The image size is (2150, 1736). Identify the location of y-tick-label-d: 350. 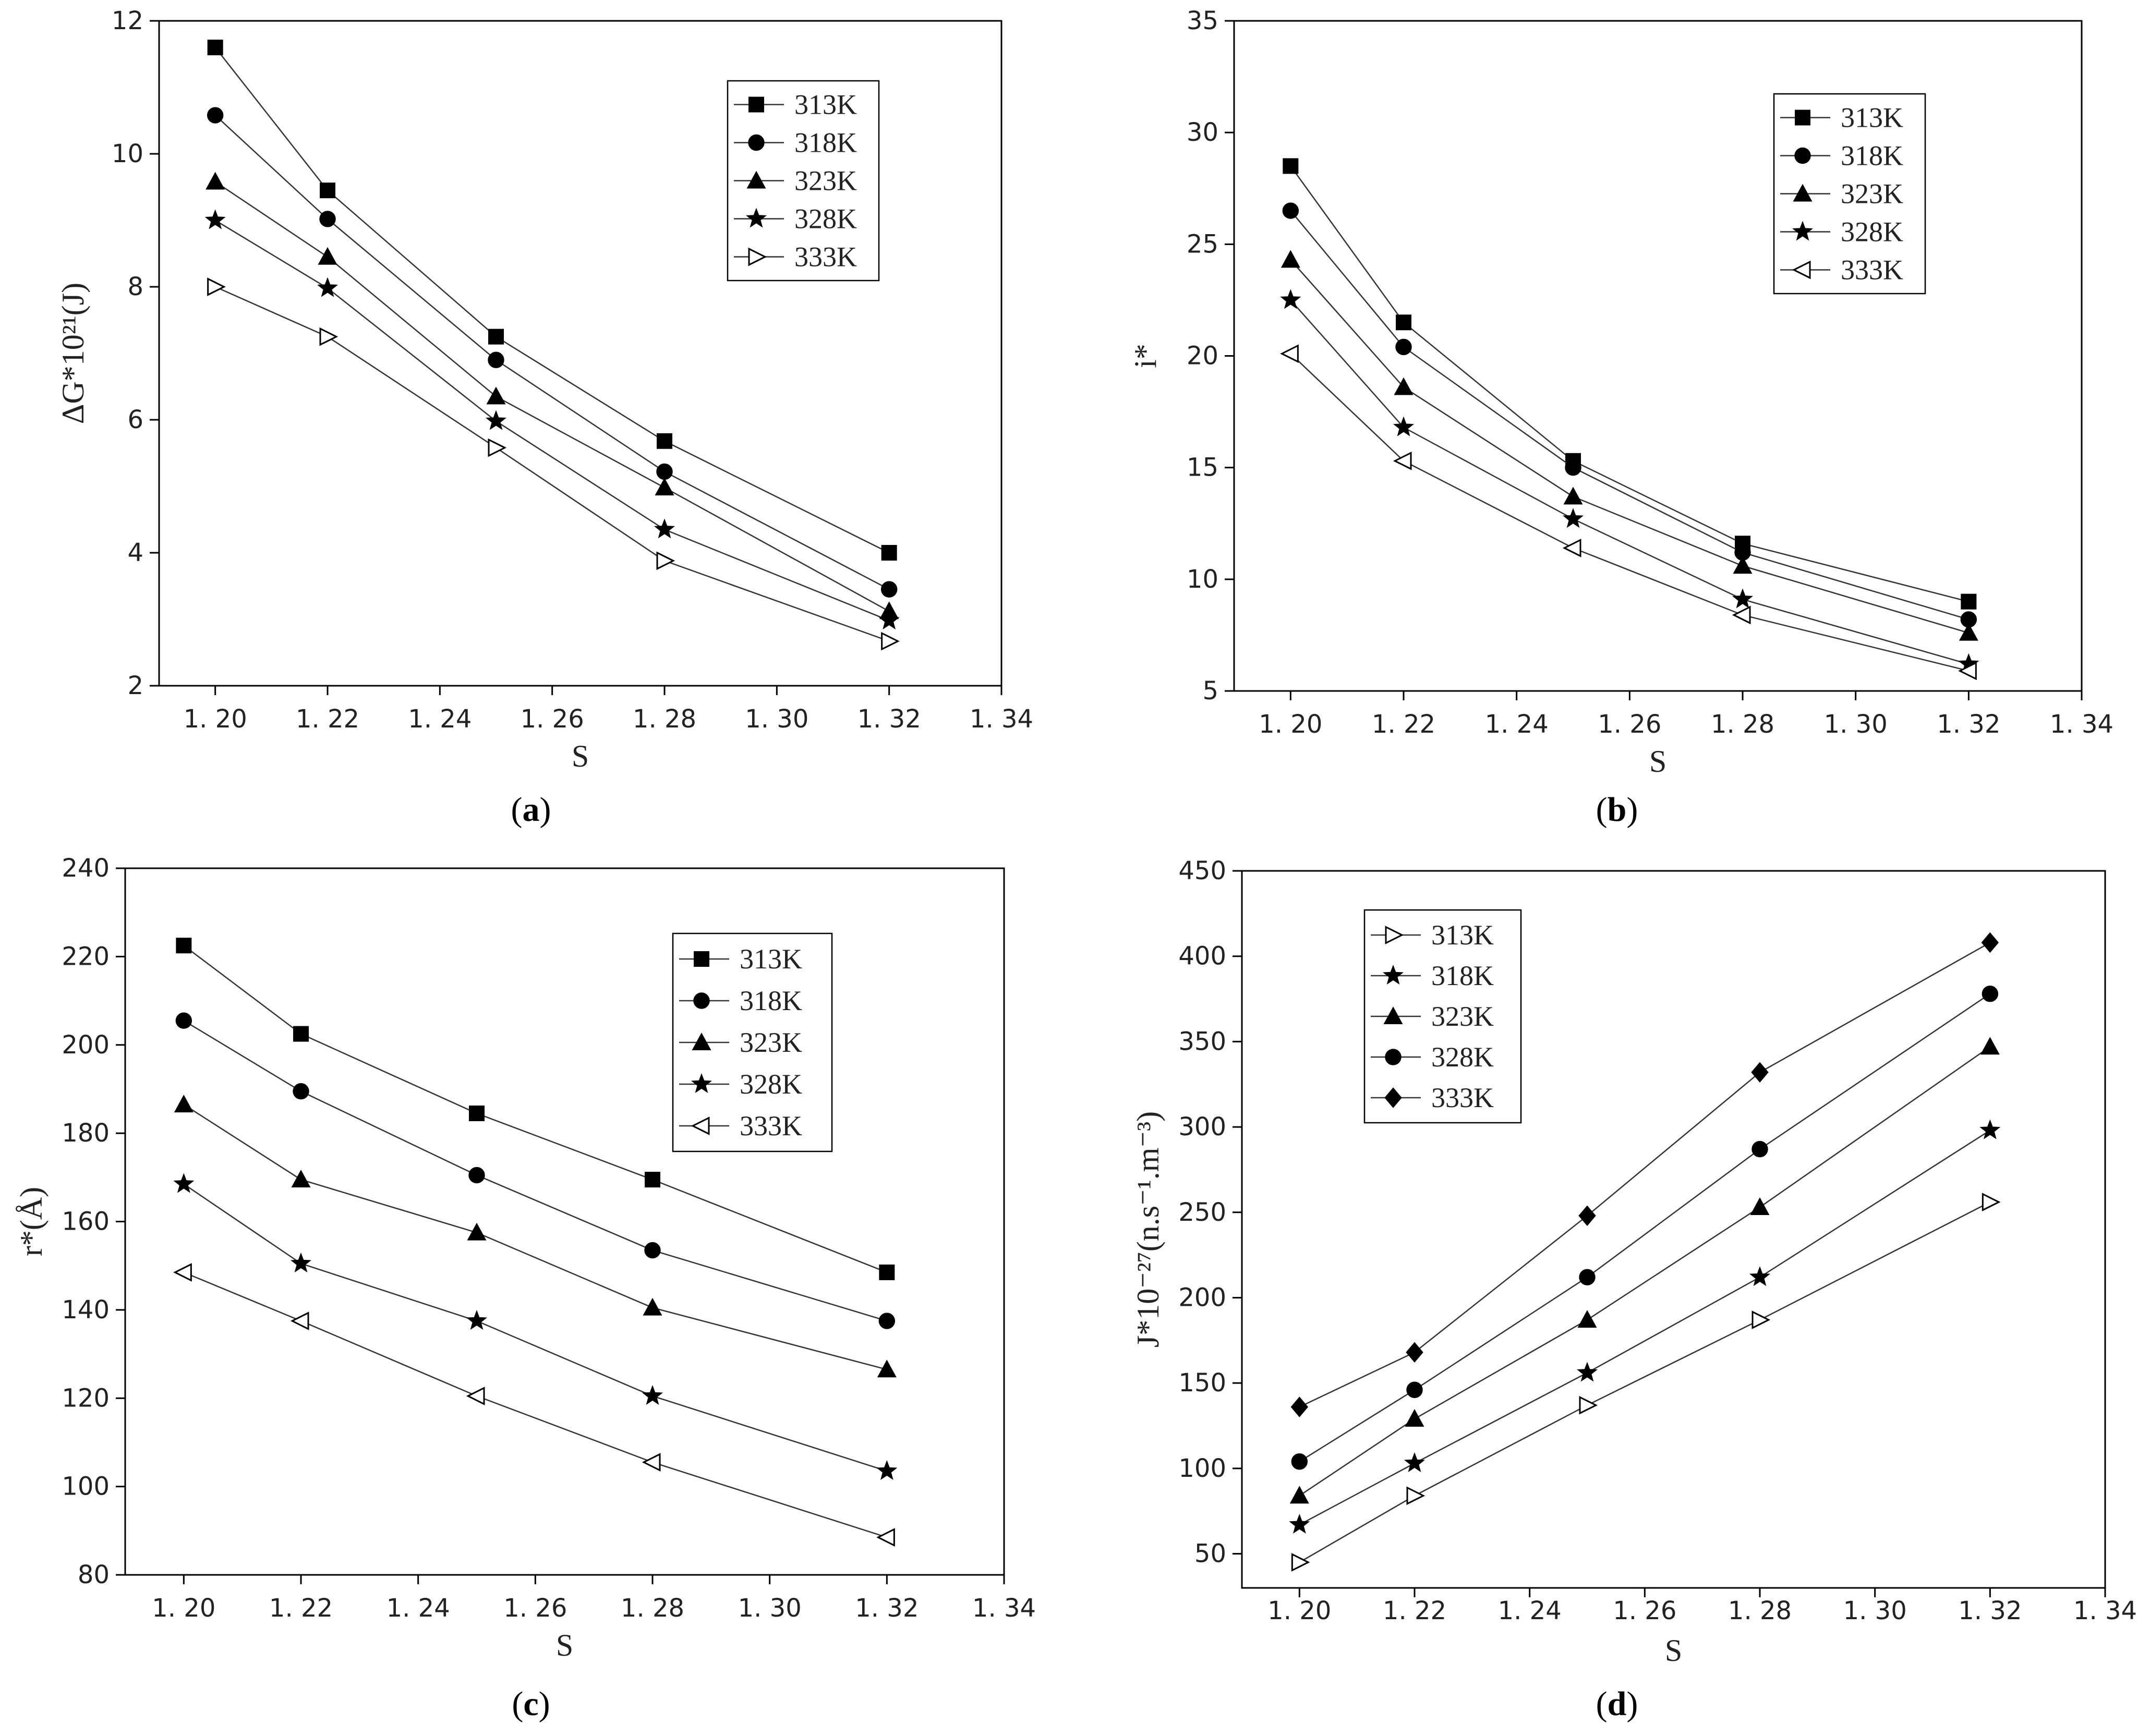
(1202, 1041).